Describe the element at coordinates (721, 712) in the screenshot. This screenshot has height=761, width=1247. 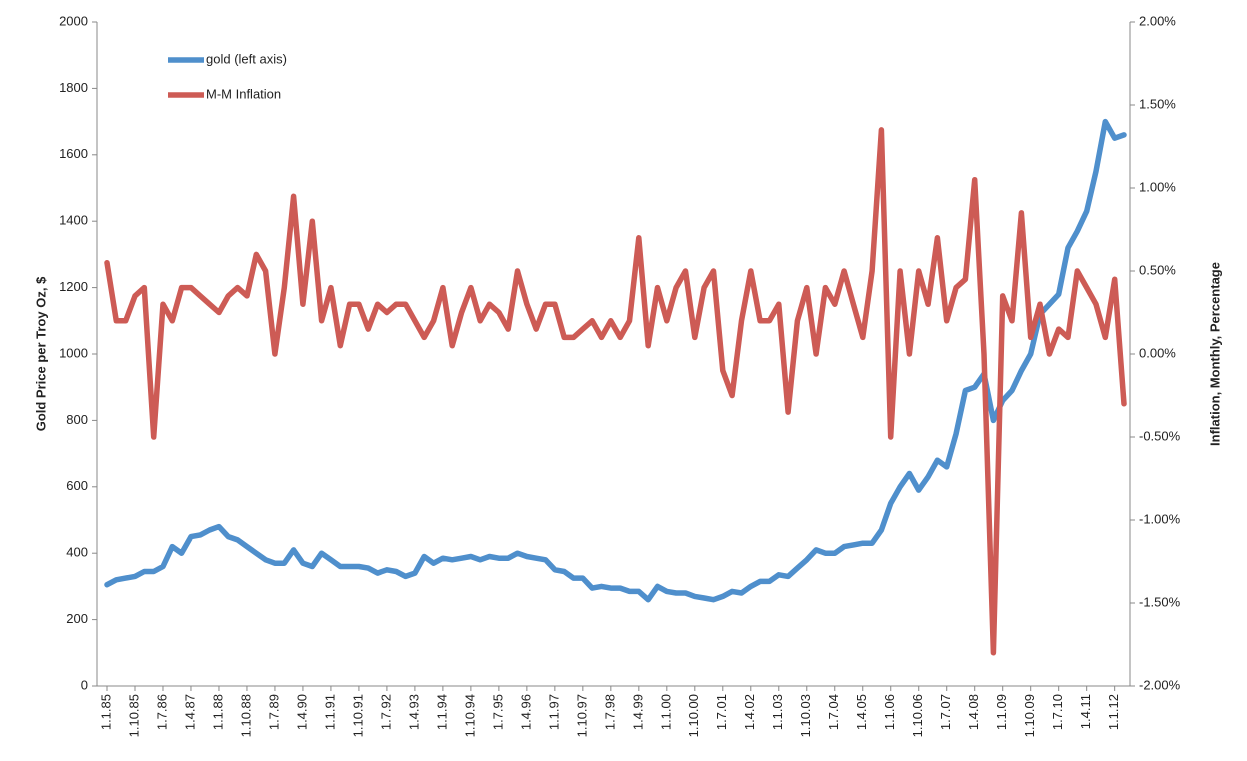
I see `x-tick-label: 1.7.01` at that location.